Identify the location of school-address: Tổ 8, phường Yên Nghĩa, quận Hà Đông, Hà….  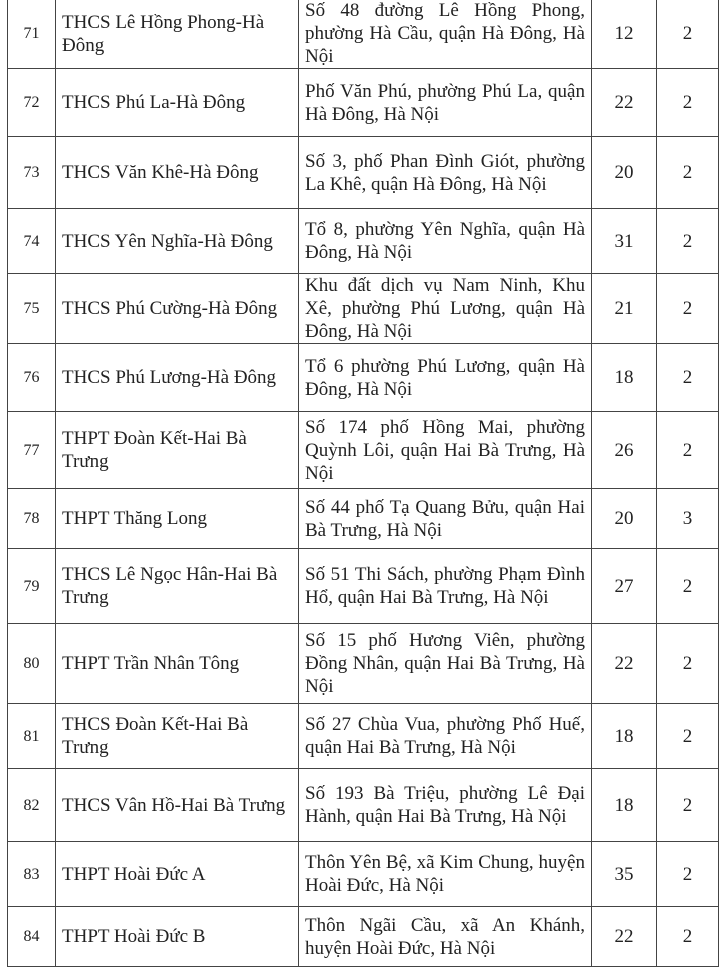
(445, 241).